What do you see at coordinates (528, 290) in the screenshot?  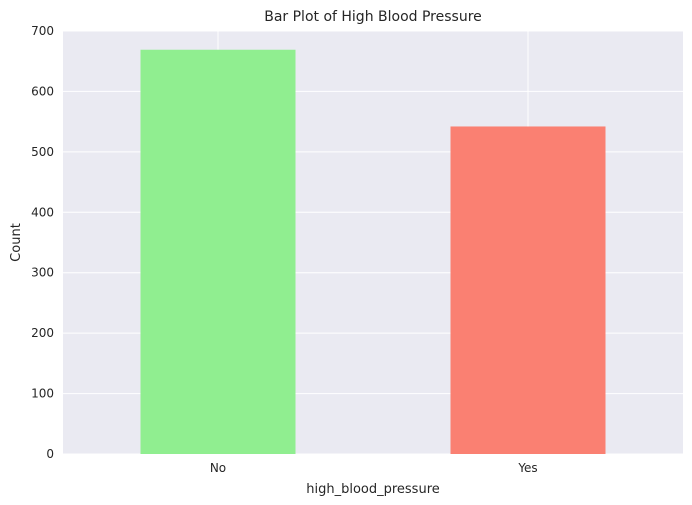 I see `bar-yes` at bounding box center [528, 290].